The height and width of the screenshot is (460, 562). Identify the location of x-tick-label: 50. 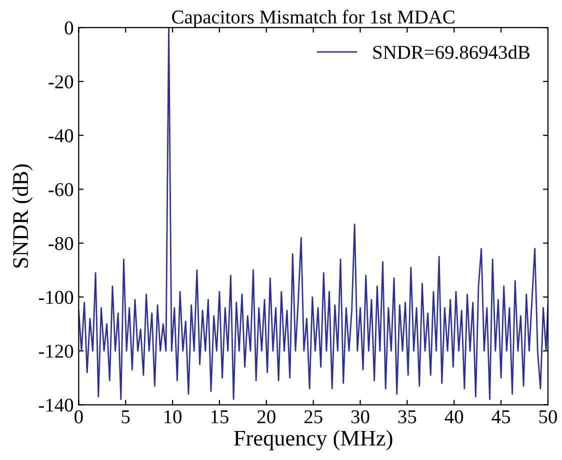
(548, 417).